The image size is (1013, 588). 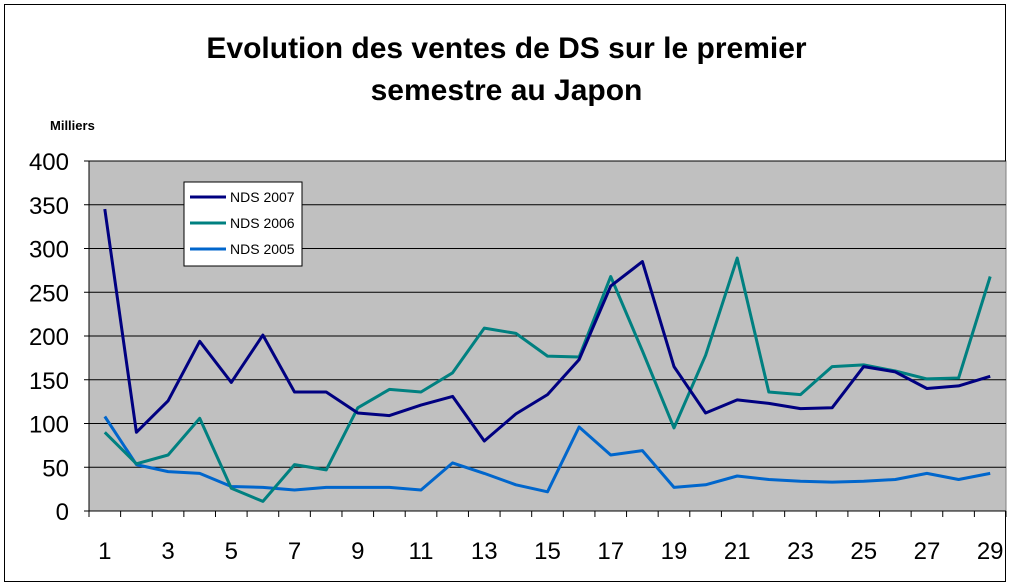 What do you see at coordinates (104, 551) in the screenshot?
I see `x-tick-label: 1` at bounding box center [104, 551].